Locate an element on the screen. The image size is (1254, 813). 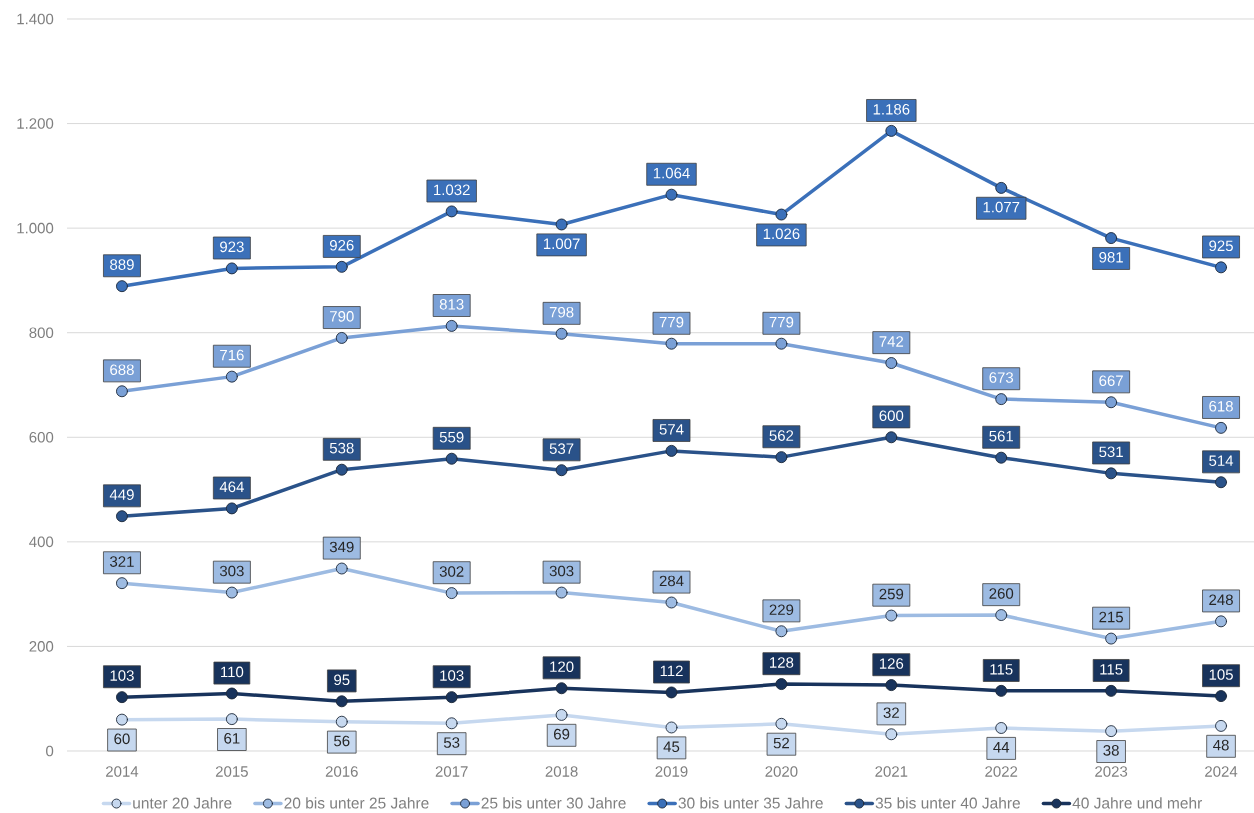
legend-label: 25 bis unter 30 Jahre is located at coordinates (553, 803).